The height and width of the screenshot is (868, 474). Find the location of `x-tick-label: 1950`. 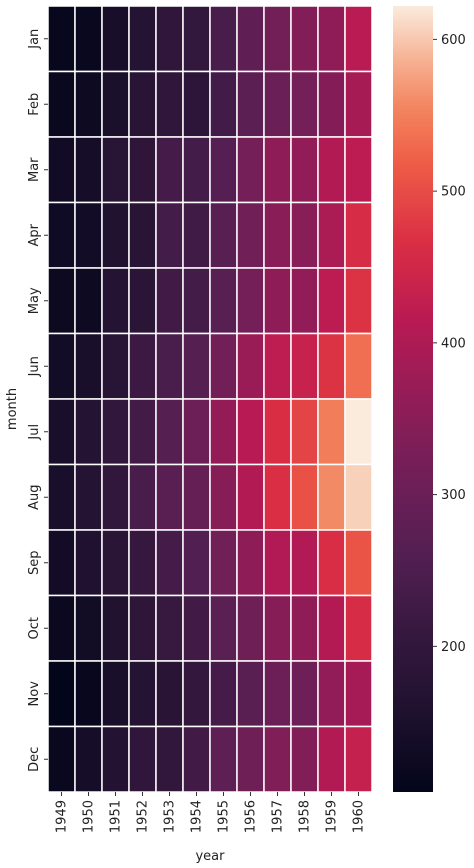

x-tick-label: 1950 is located at coordinates (89, 816).